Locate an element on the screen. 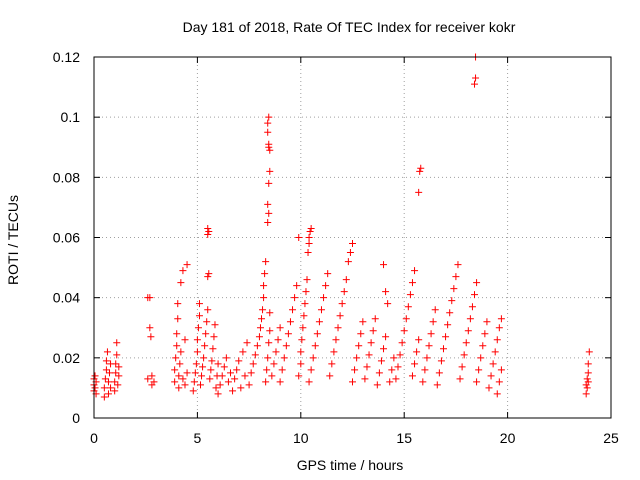 The image size is (640, 480). x-tick-label: 10 is located at coordinates (301, 438).